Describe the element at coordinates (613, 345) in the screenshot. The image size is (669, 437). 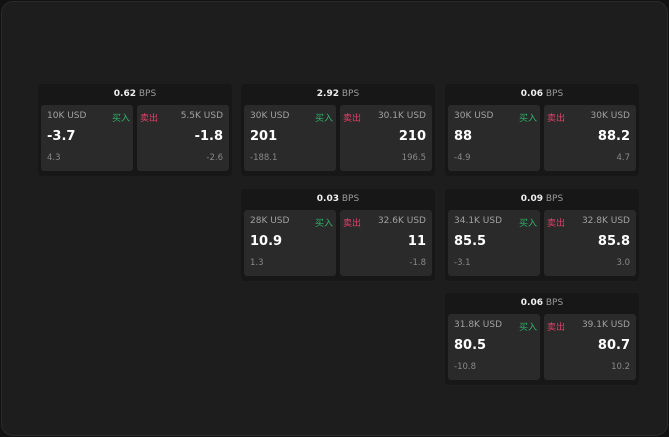
I see `sell-price: 80.7` at that location.